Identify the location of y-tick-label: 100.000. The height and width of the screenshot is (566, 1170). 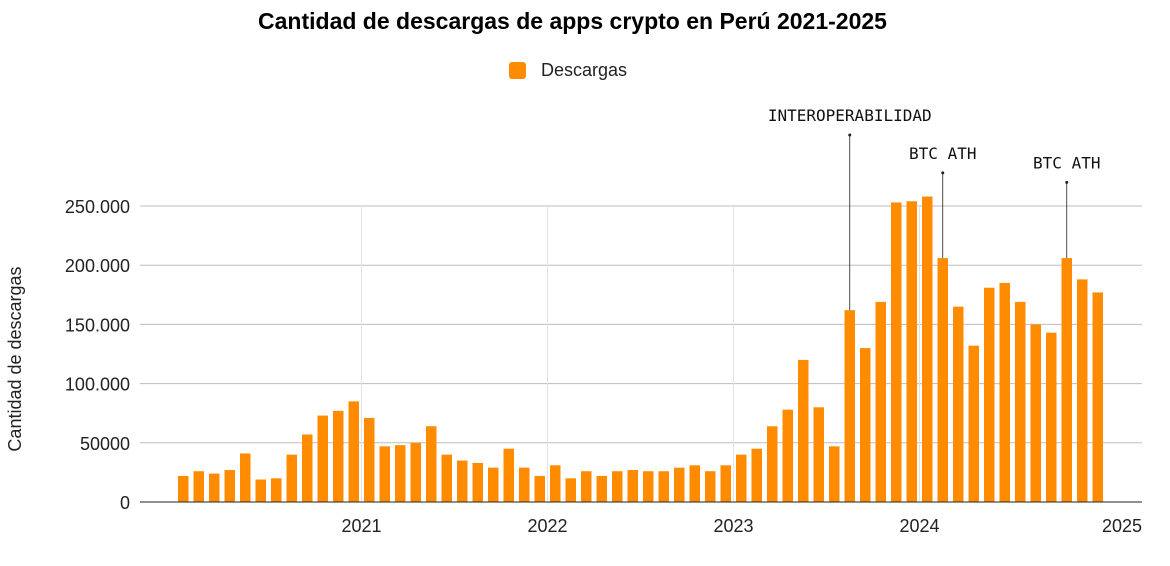
(97, 385).